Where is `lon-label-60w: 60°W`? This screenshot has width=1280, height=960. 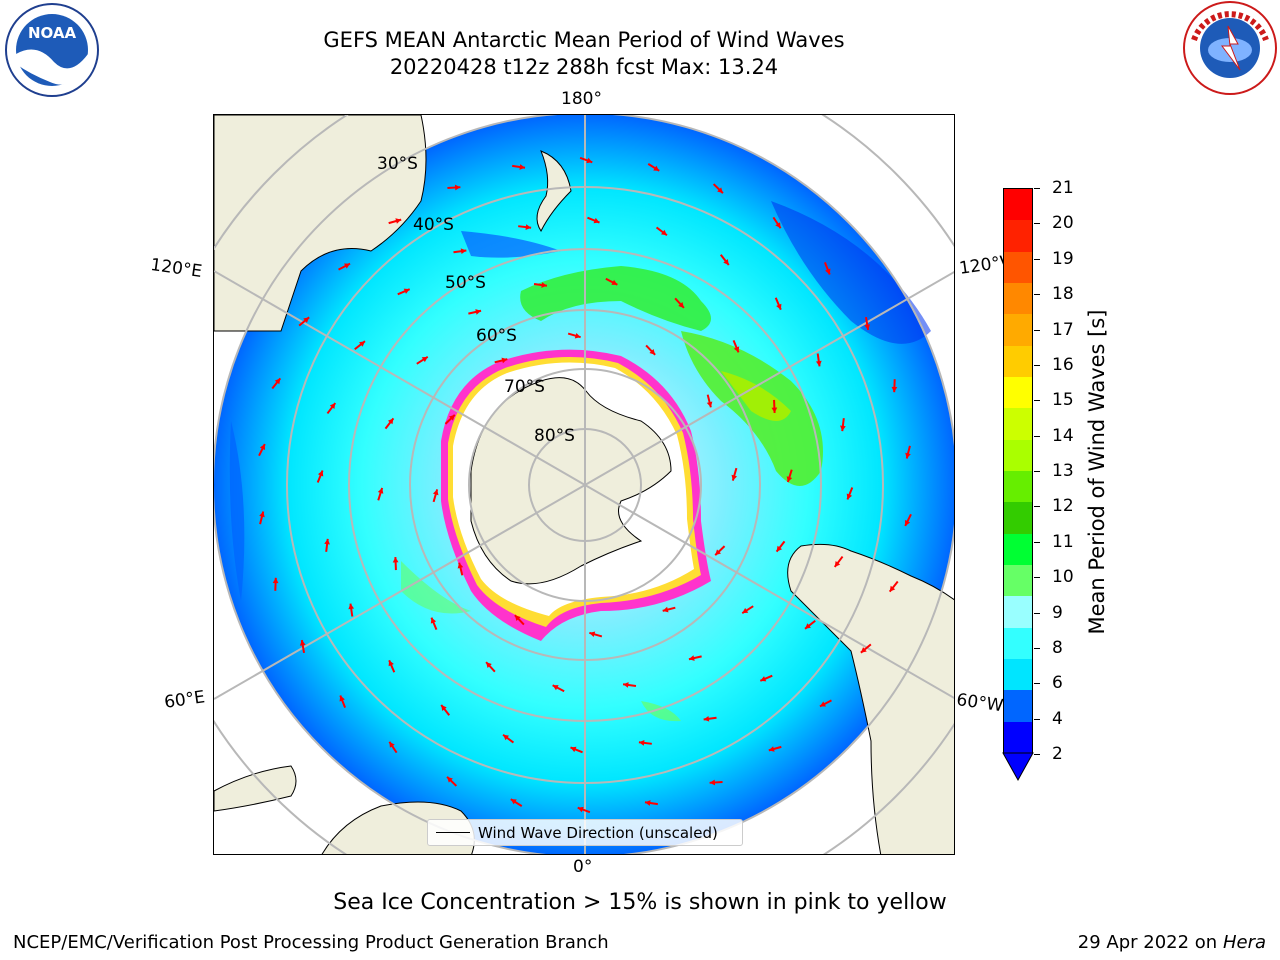
lon-label-60w: 60°W is located at coordinates (980, 703).